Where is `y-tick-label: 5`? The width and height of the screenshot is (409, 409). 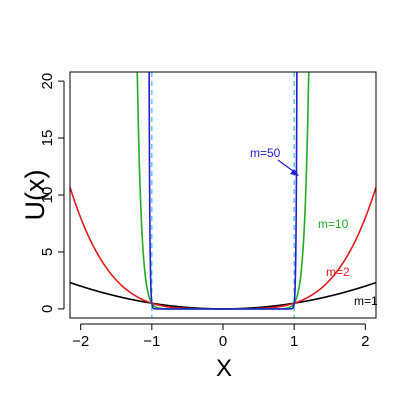
y-tick-label: 5 is located at coordinates (47, 252).